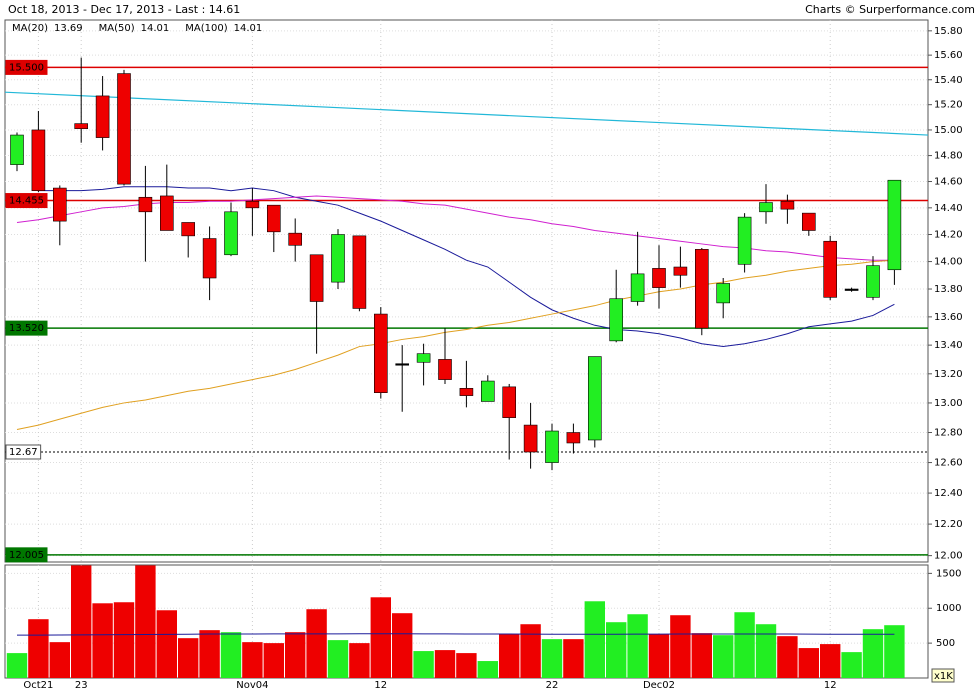 The image size is (980, 700). I want to click on y-tick-label: 15.20, so click(948, 105).